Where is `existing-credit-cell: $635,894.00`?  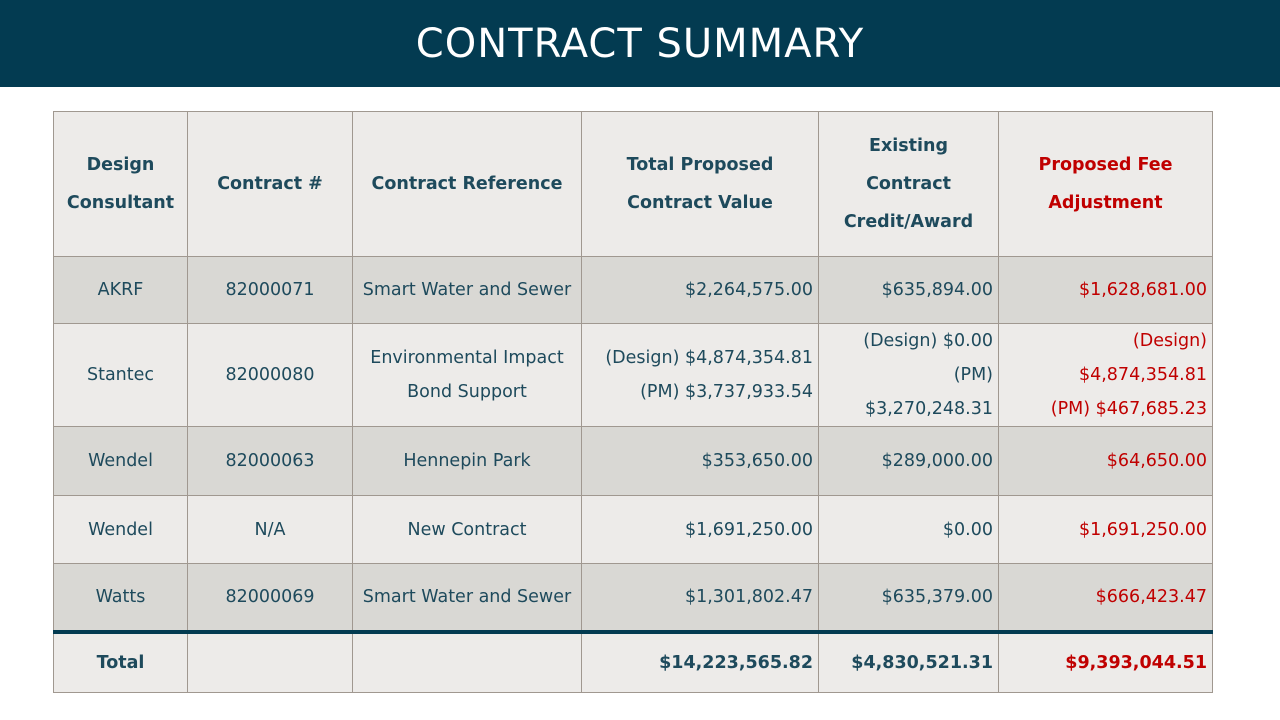 existing-credit-cell: $635,894.00 is located at coordinates (908, 290).